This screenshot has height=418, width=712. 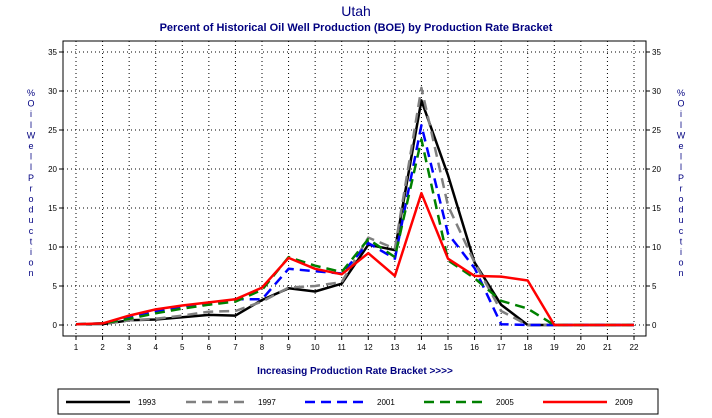 I want to click on x-tick-label: 18, so click(x=527, y=347).